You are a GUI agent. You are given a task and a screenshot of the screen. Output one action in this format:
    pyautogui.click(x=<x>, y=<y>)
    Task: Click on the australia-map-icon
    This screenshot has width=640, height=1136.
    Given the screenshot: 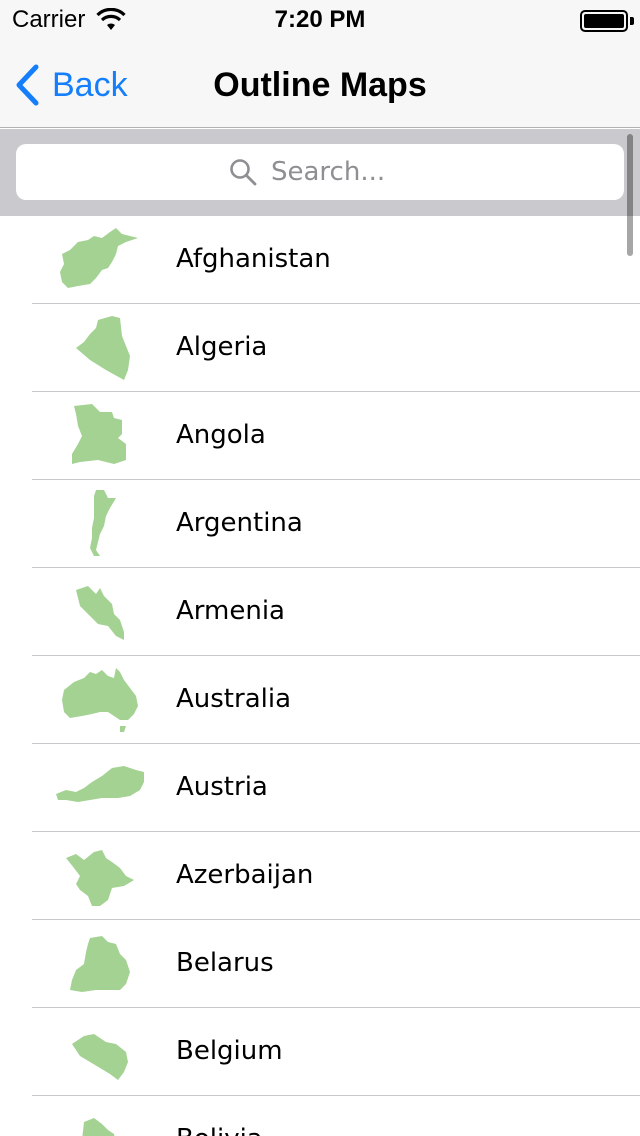 What is the action you would take?
    pyautogui.click(x=100, y=700)
    